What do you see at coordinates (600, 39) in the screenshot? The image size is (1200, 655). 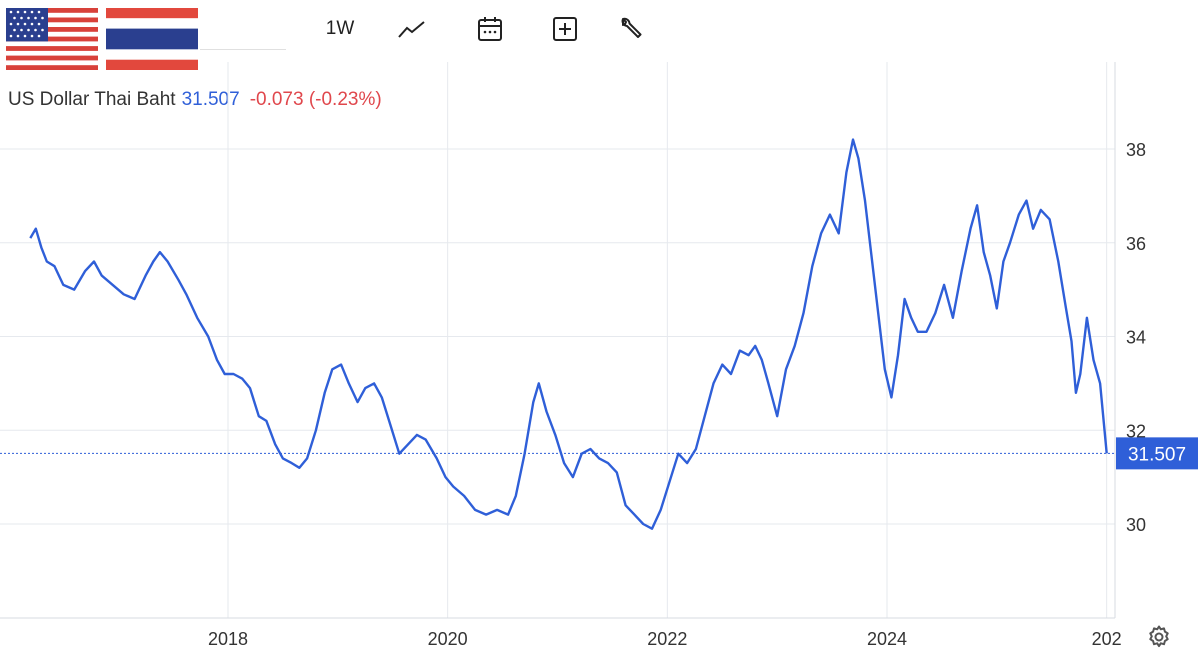 I see `chart-toolbar: 1W` at bounding box center [600, 39].